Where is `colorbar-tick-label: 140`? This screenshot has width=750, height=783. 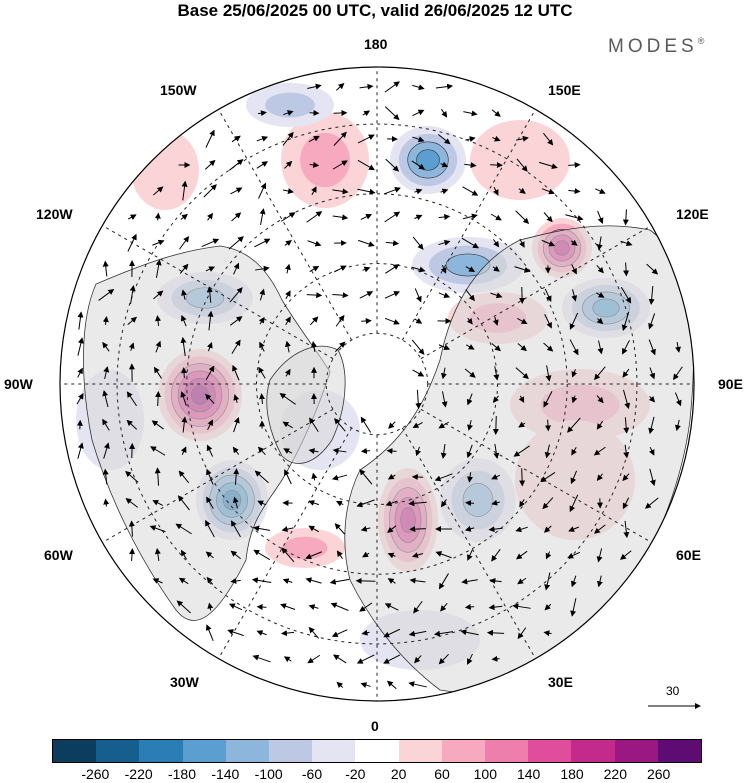
colorbar-tick-label: 140 is located at coordinates (528, 774).